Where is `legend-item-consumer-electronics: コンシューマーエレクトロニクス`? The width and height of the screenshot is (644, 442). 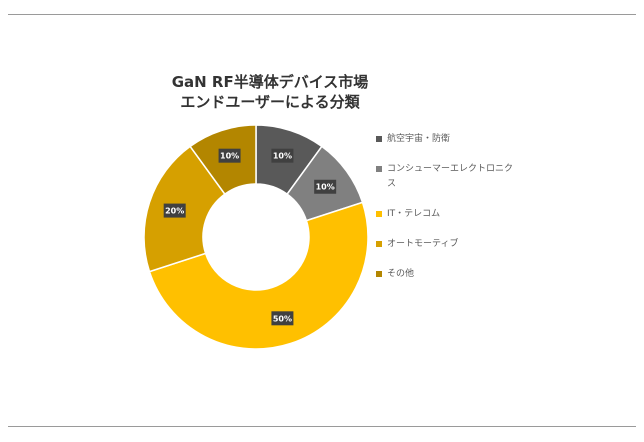 legend-item-consumer-electronics: コンシューマーエレクトロニクス is located at coordinates (476, 177).